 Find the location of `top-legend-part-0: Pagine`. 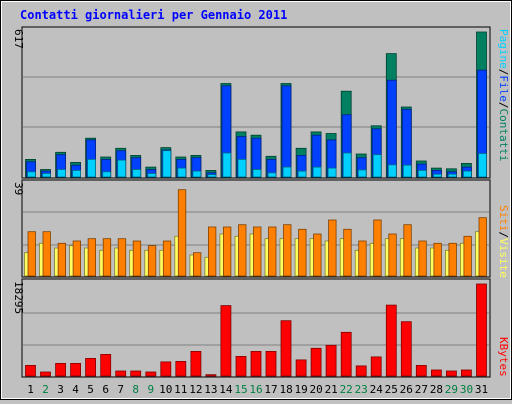

top-legend-part-0: Pagine is located at coordinates (503, 49).